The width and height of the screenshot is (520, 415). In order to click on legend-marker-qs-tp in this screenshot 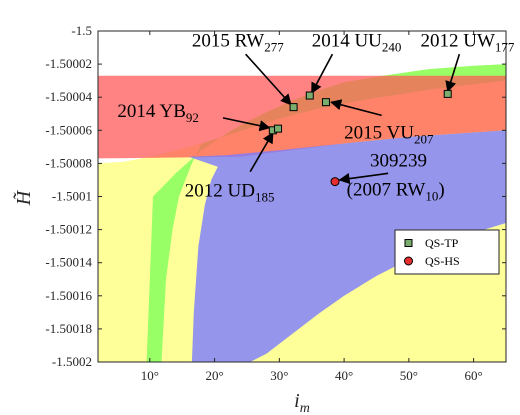, I will do `click(408, 243)`.